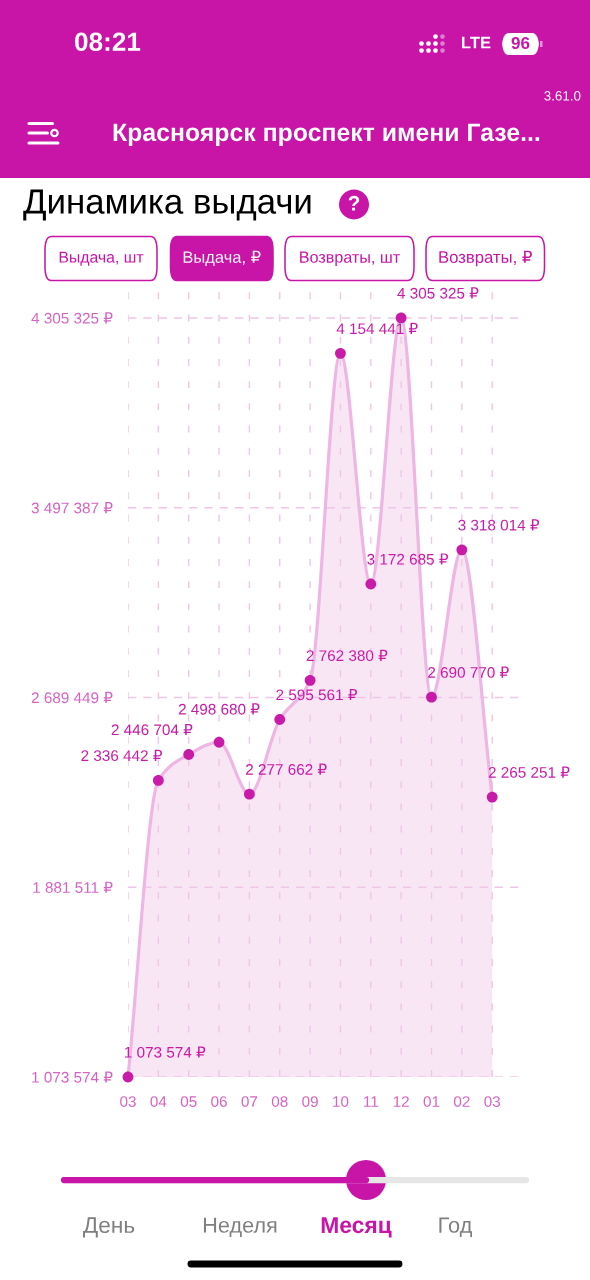 The height and width of the screenshot is (1280, 590). Describe the element at coordinates (377, 328) in the screenshot. I see `data-label: 4 154 441 ₽` at that location.